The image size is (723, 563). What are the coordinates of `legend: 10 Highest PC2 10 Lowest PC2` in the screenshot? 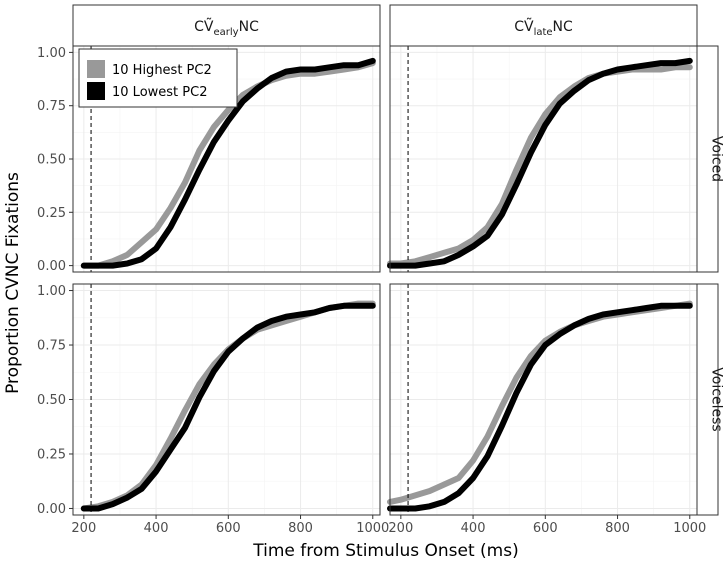 It's located at (158, 78).